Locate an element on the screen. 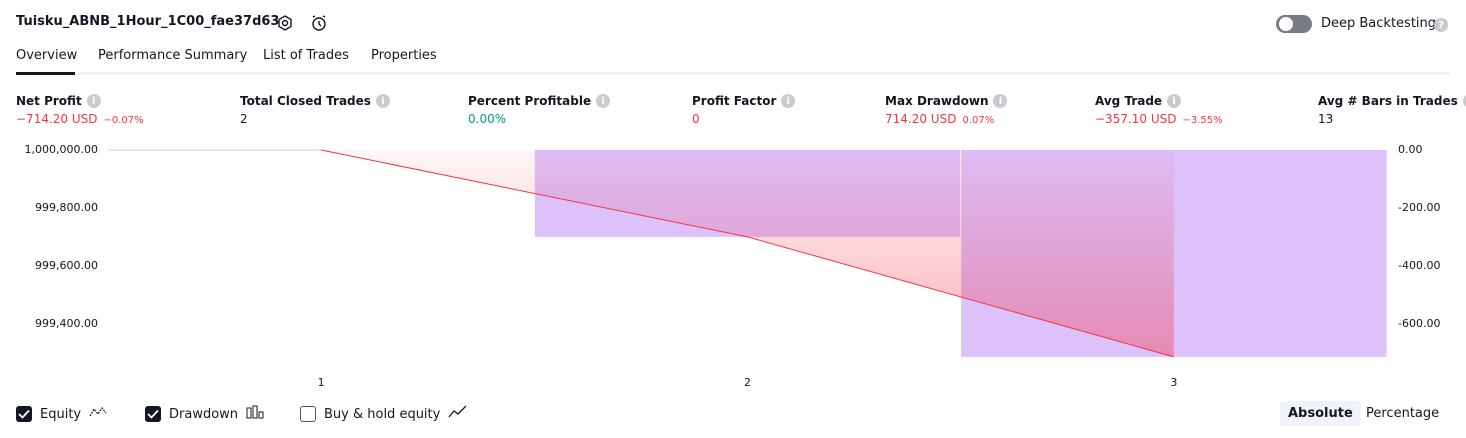  metric-value: 0.00% is located at coordinates (487, 119).